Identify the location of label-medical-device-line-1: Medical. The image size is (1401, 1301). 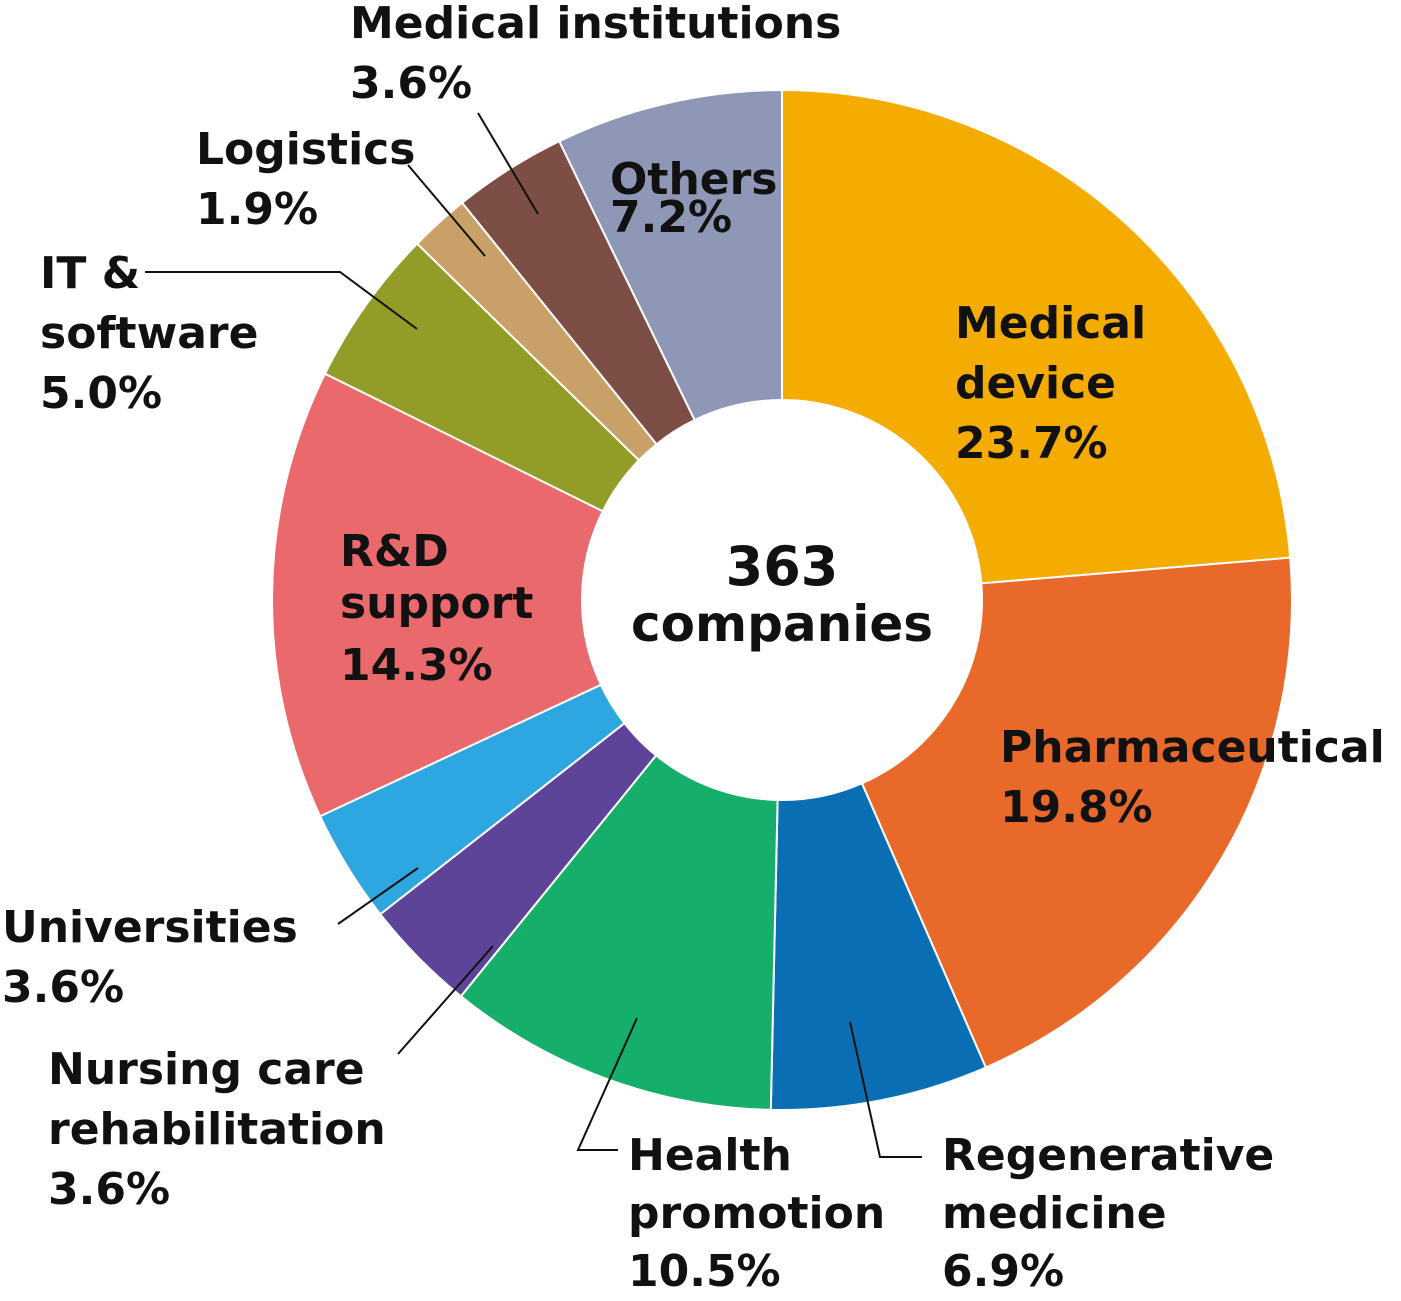
(1050, 323).